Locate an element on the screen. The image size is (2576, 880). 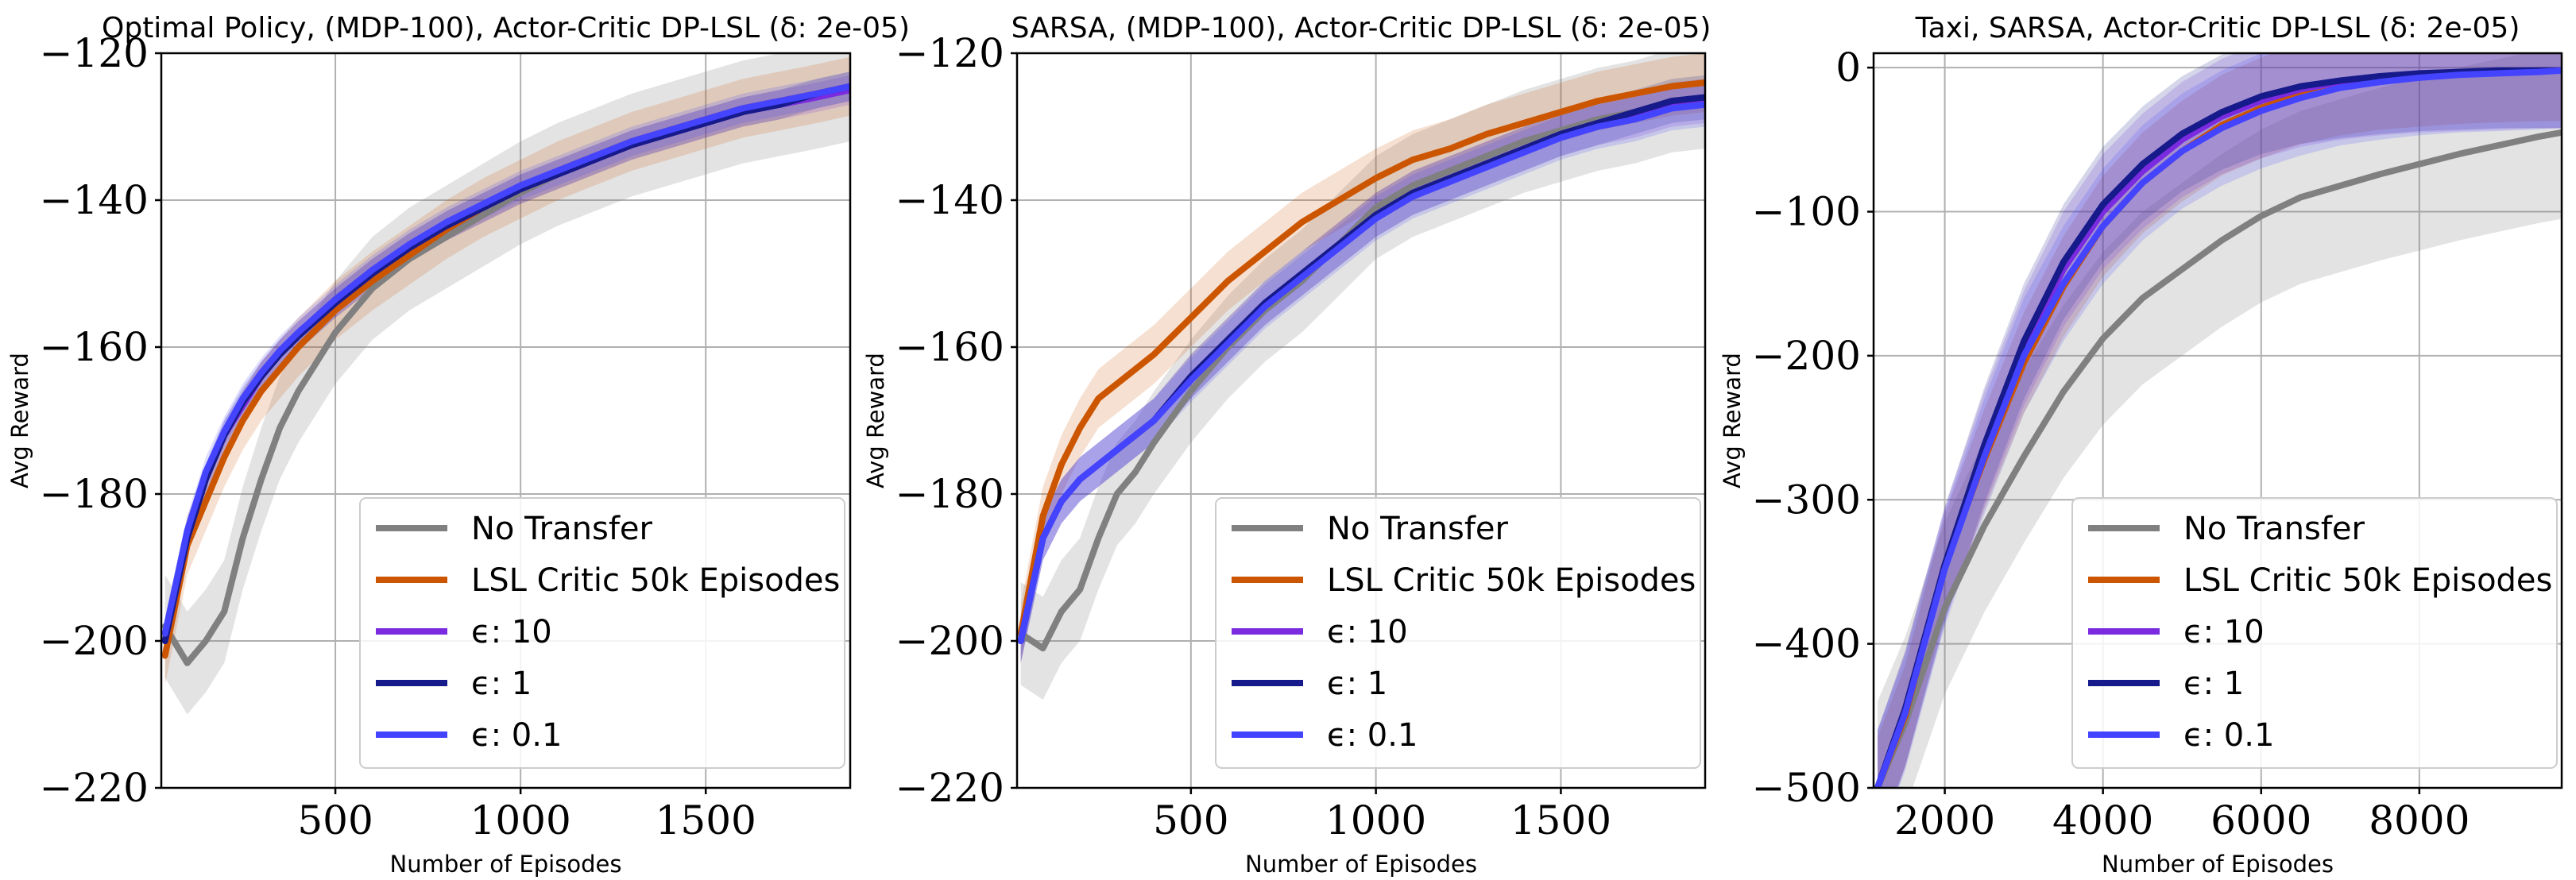
x-tick-label: 6000 is located at coordinates (2260, 820).